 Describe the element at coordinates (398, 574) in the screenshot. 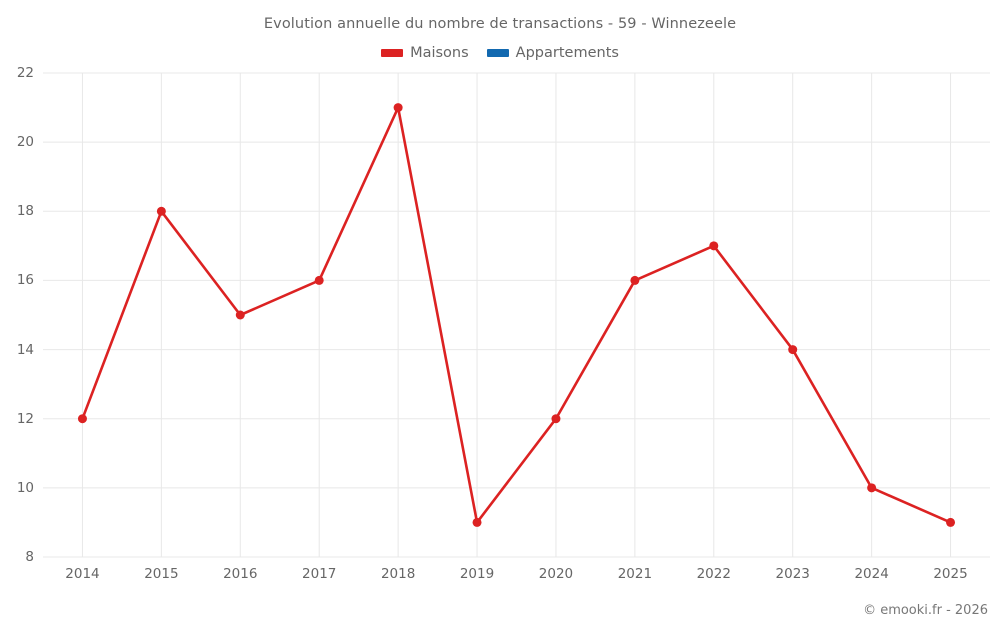

I see `x-axis-tick-label: 2018` at that location.